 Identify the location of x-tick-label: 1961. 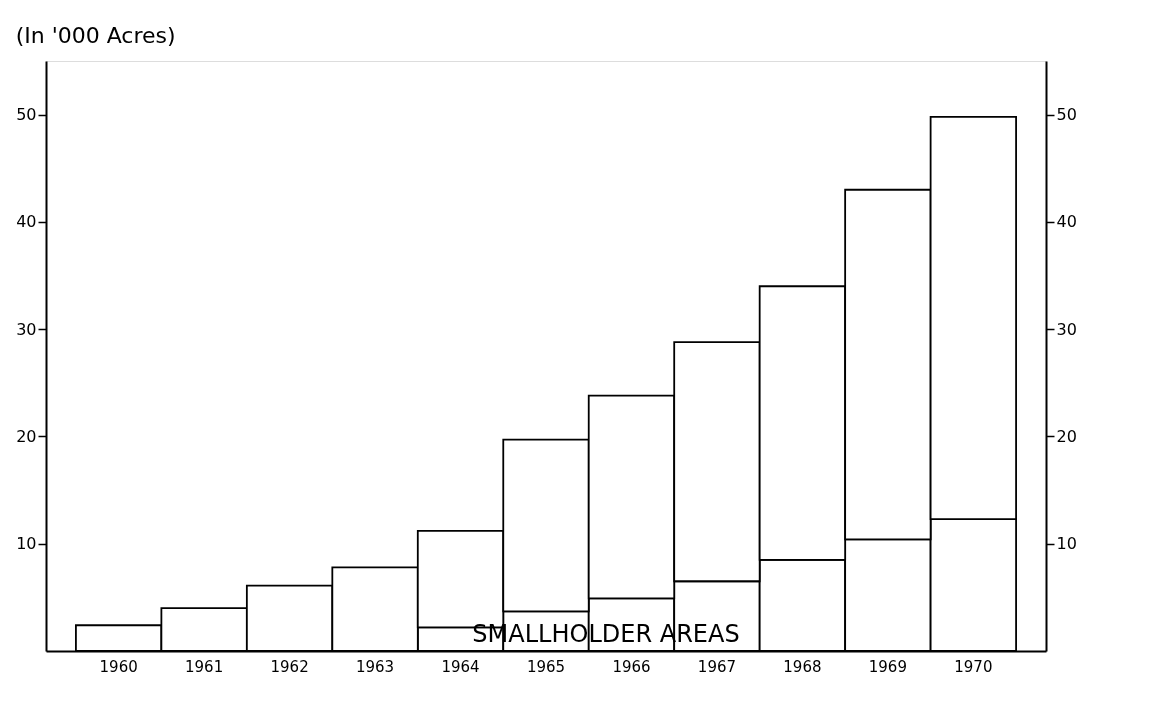
(204, 666).